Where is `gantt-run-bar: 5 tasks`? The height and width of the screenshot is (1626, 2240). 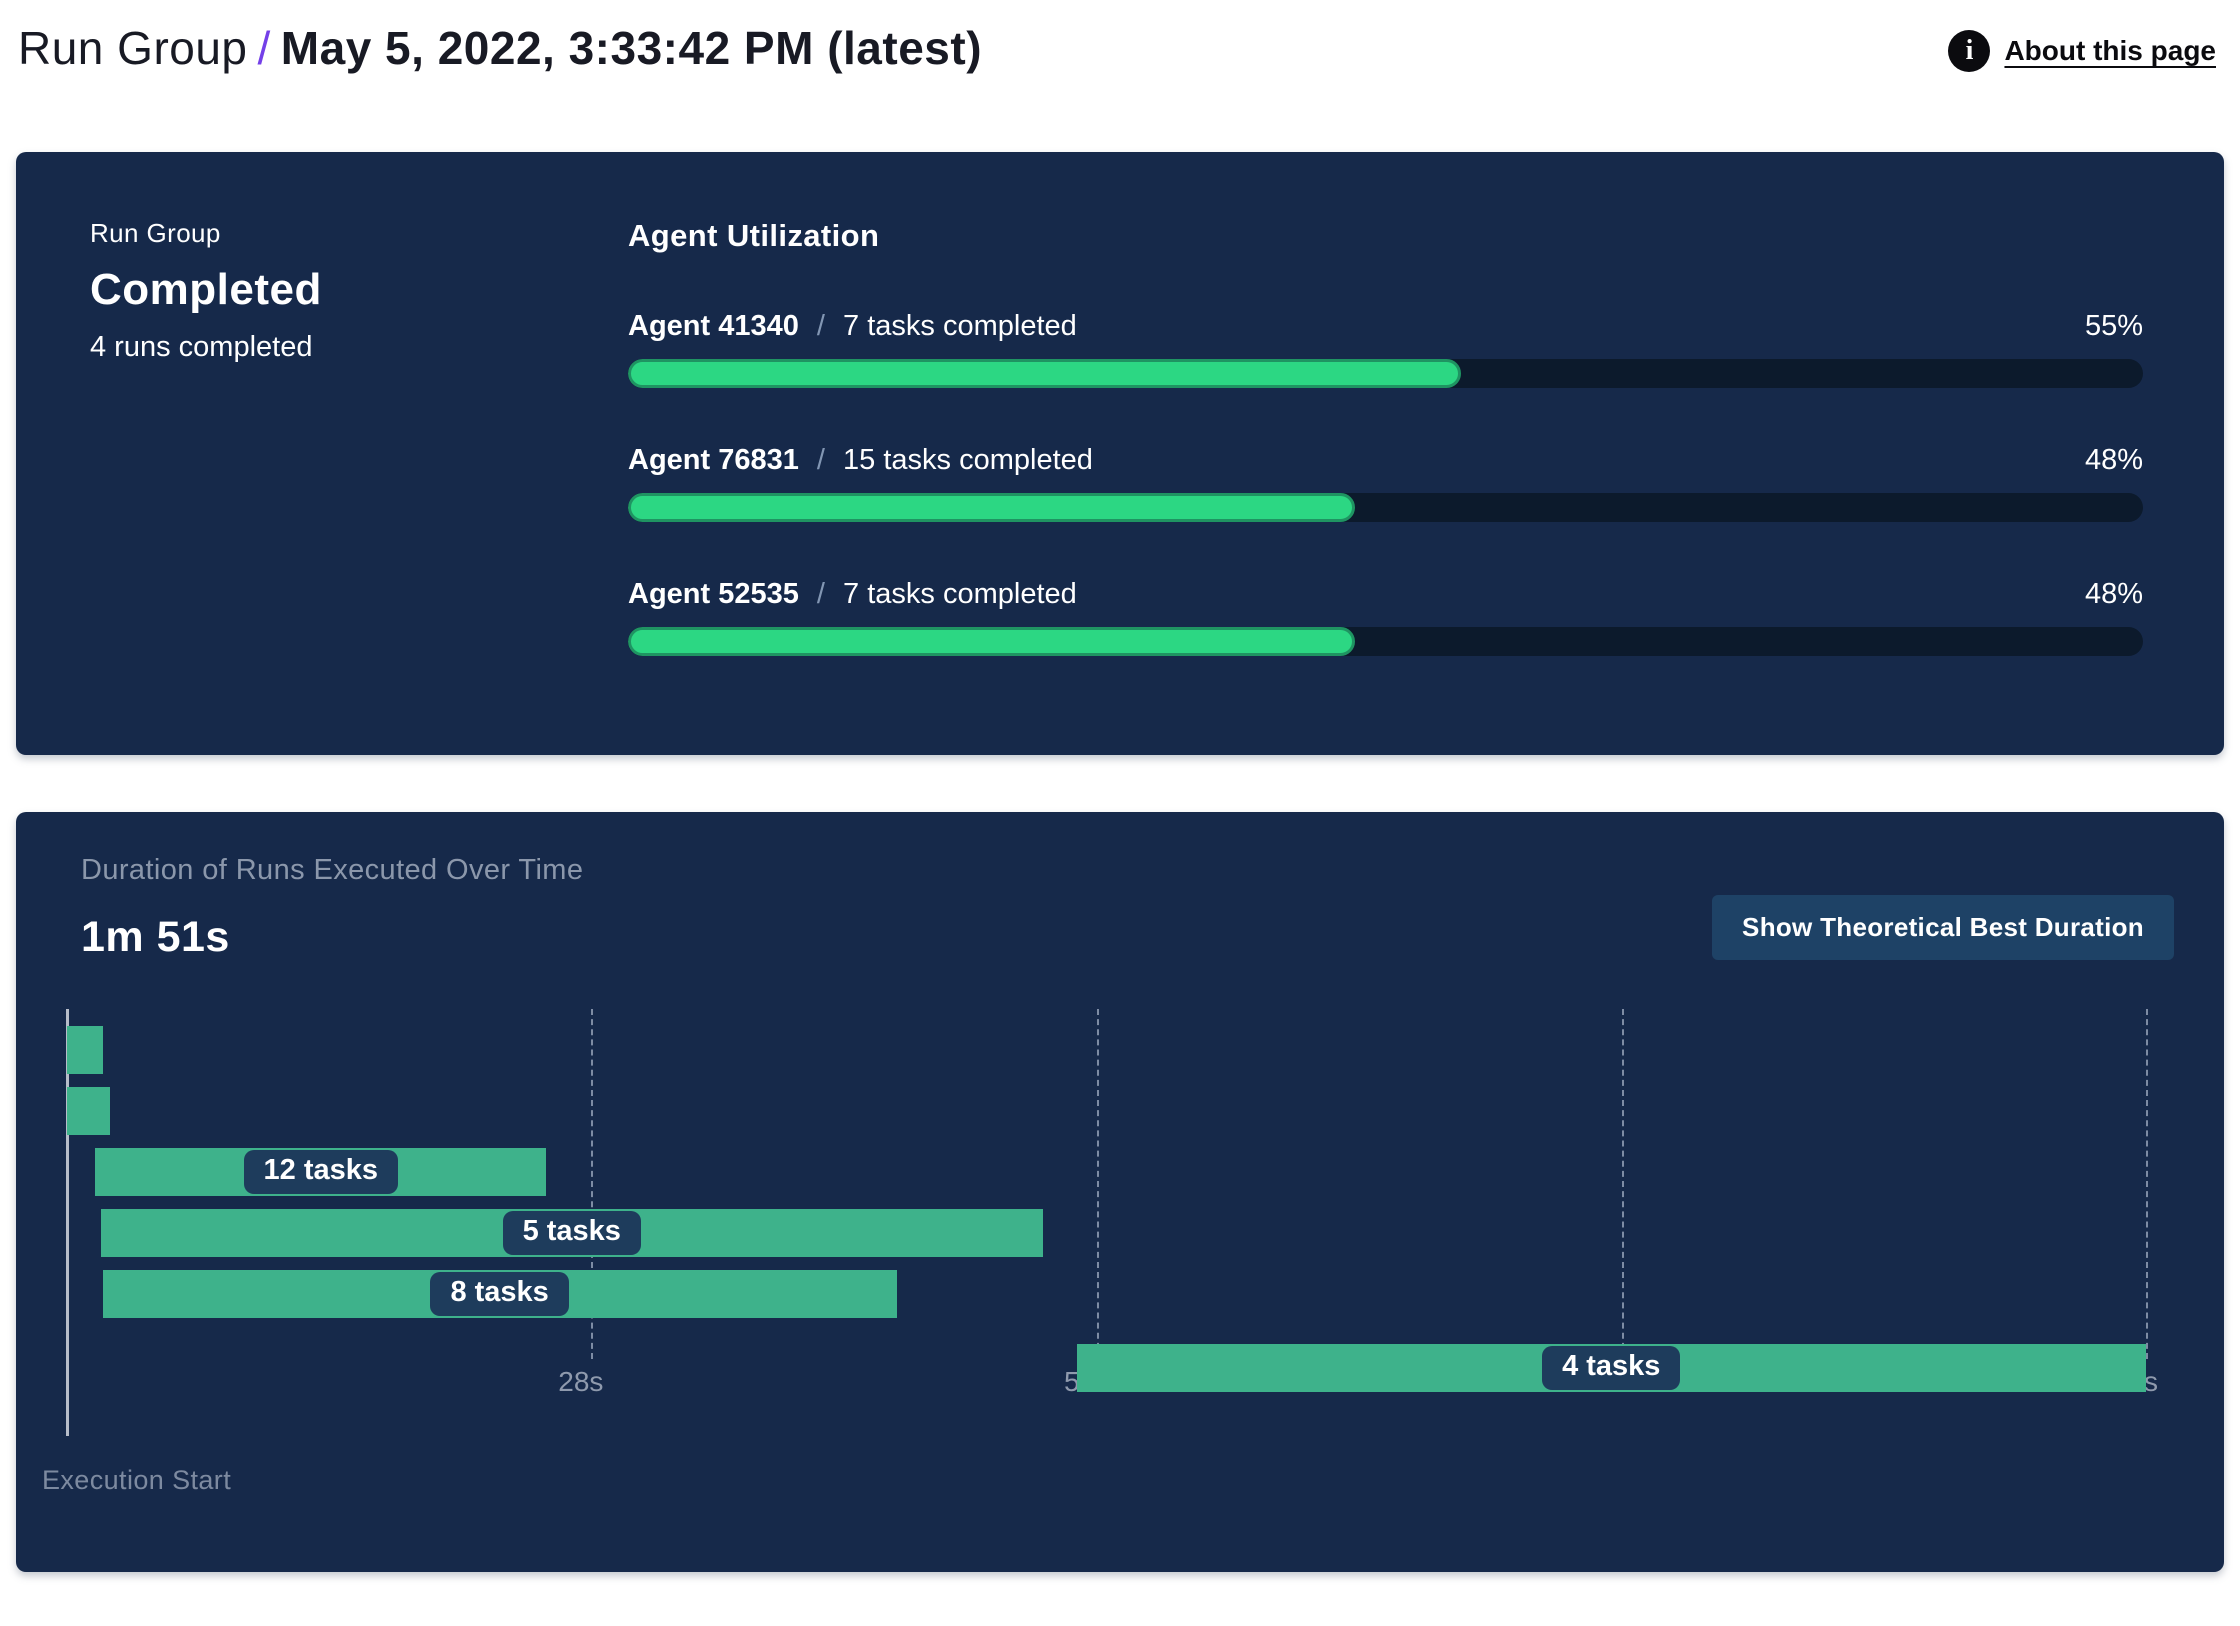
gantt-run-bar: 5 tasks is located at coordinates (571, 1233).